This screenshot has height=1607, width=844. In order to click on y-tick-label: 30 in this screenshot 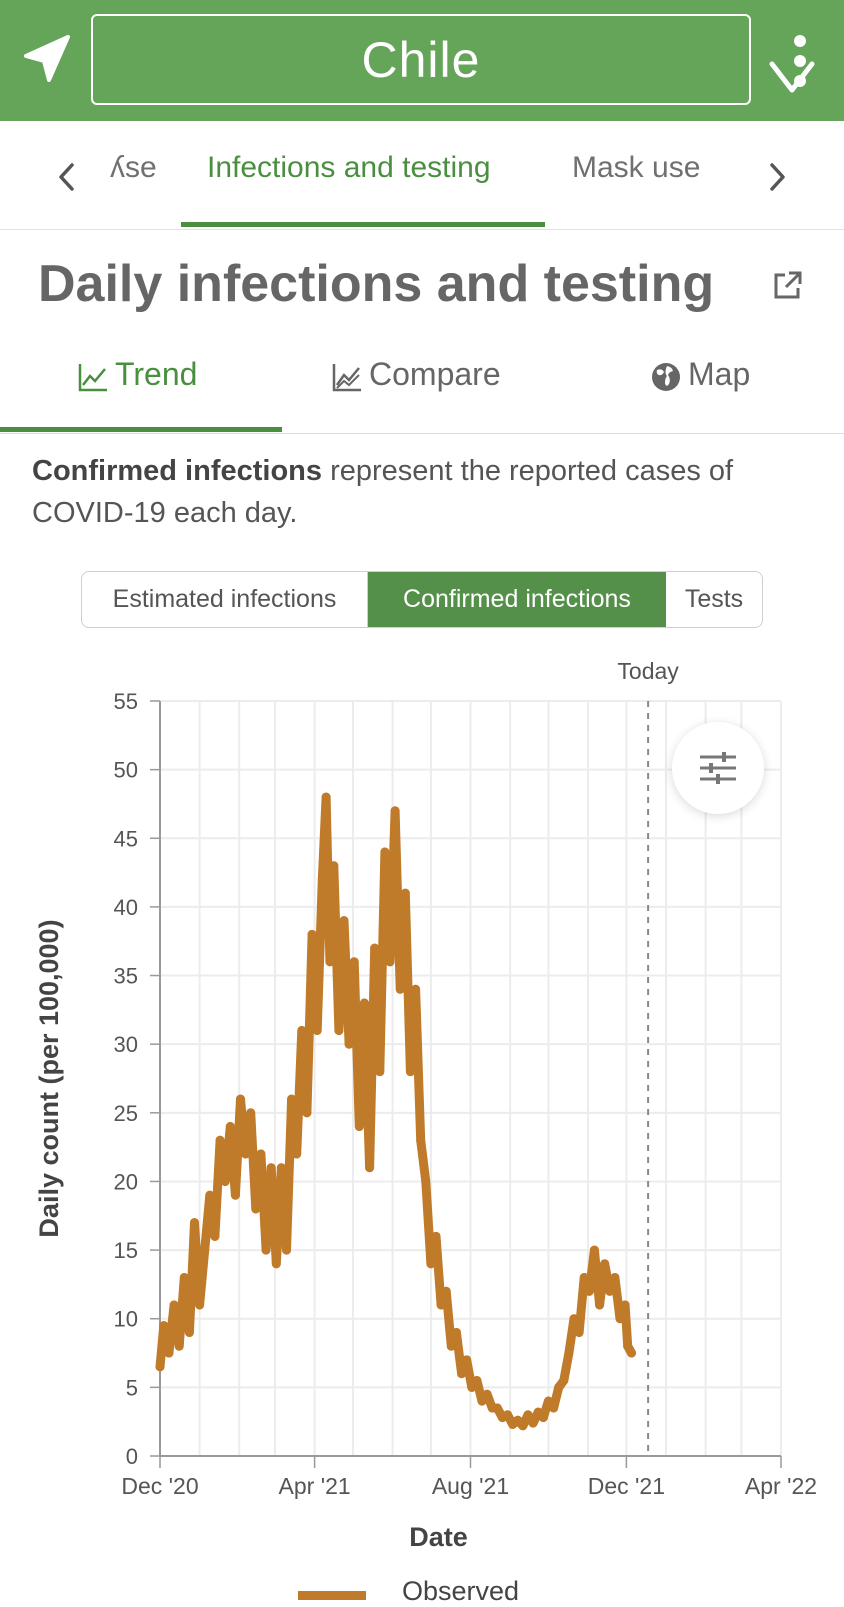, I will do `click(126, 1044)`.